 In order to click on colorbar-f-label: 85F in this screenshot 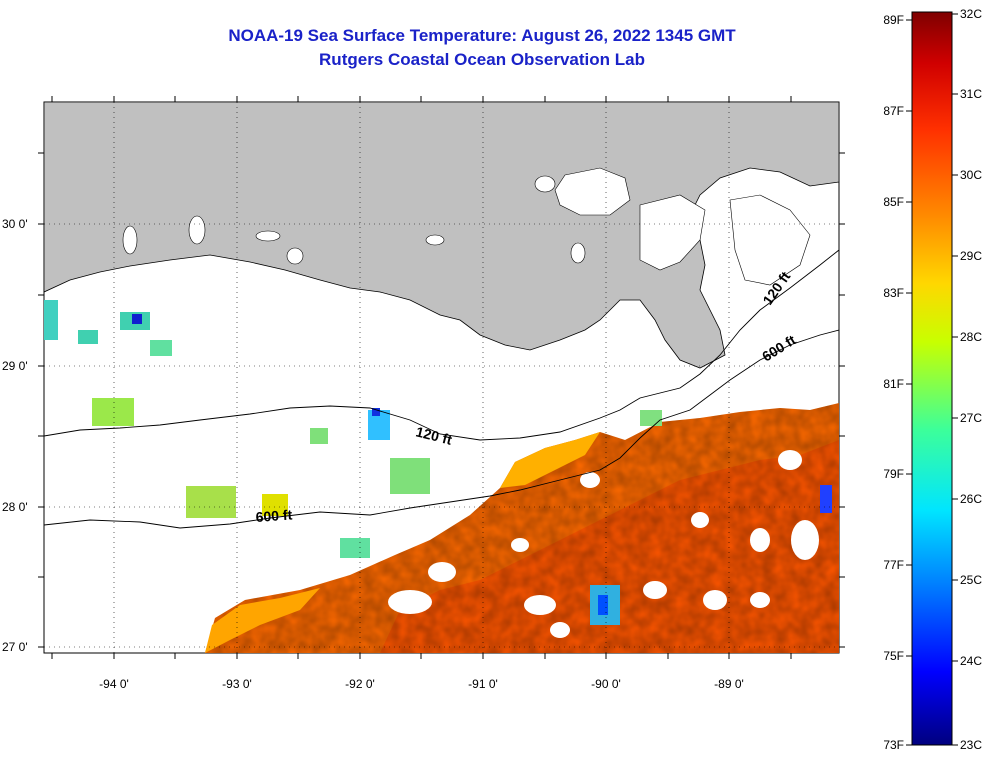, I will do `click(893, 202)`.